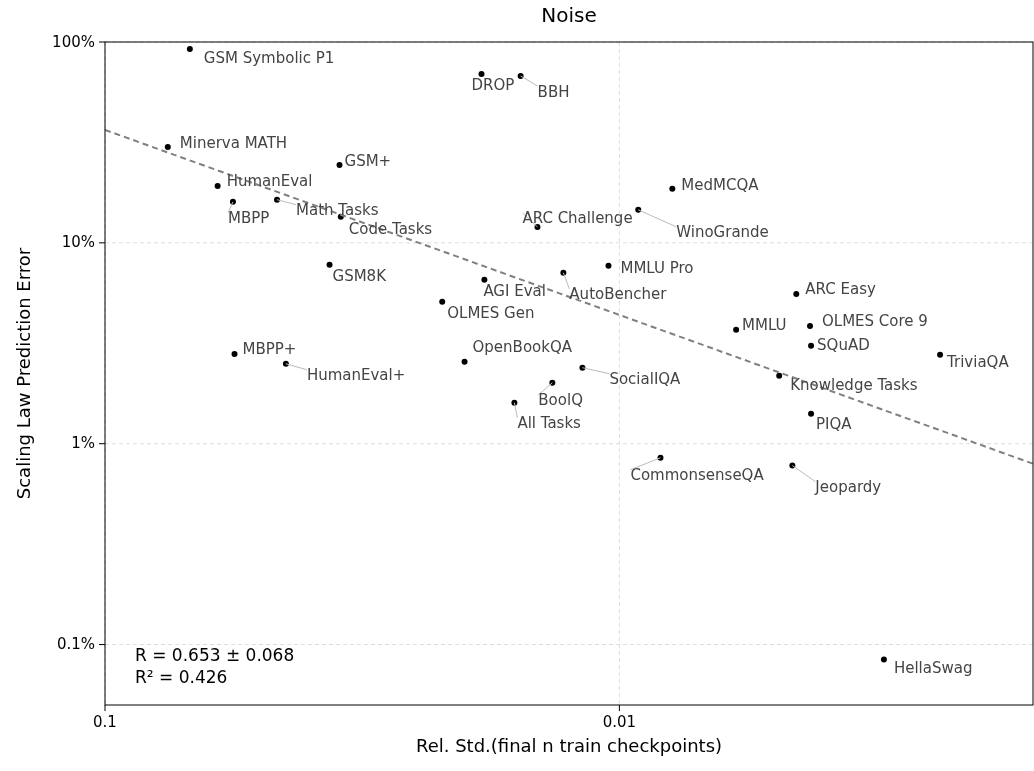 This screenshot has width=1034, height=771. Describe the element at coordinates (105, 722) in the screenshot. I see `x-tick-label: 0.1` at that location.